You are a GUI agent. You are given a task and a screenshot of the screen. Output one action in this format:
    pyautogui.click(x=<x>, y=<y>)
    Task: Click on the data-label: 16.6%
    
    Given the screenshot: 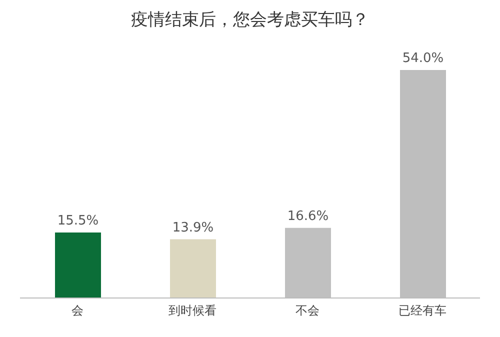 What is the action you would take?
    pyautogui.click(x=308, y=216)
    